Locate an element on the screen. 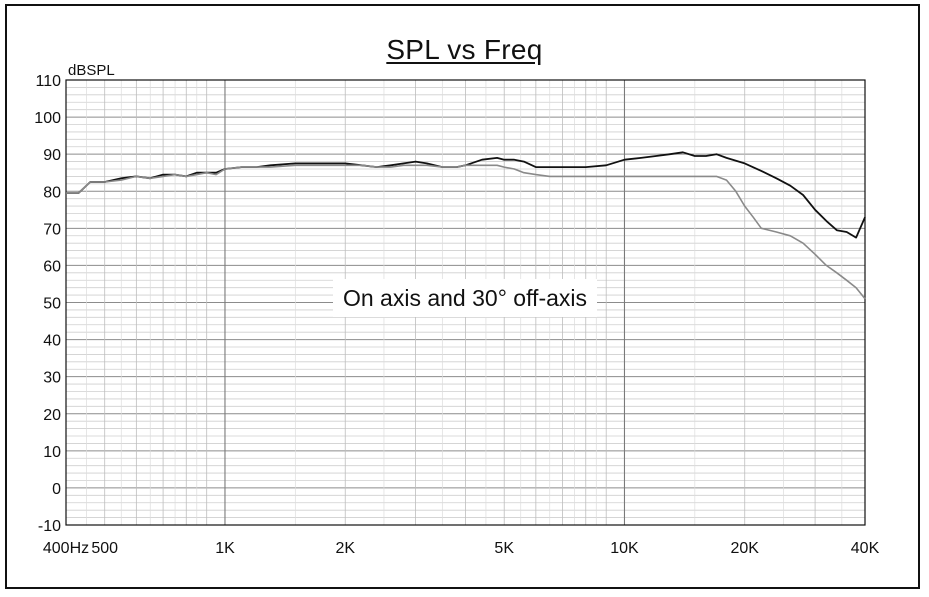  x-tick-label: 1K is located at coordinates (225, 548).